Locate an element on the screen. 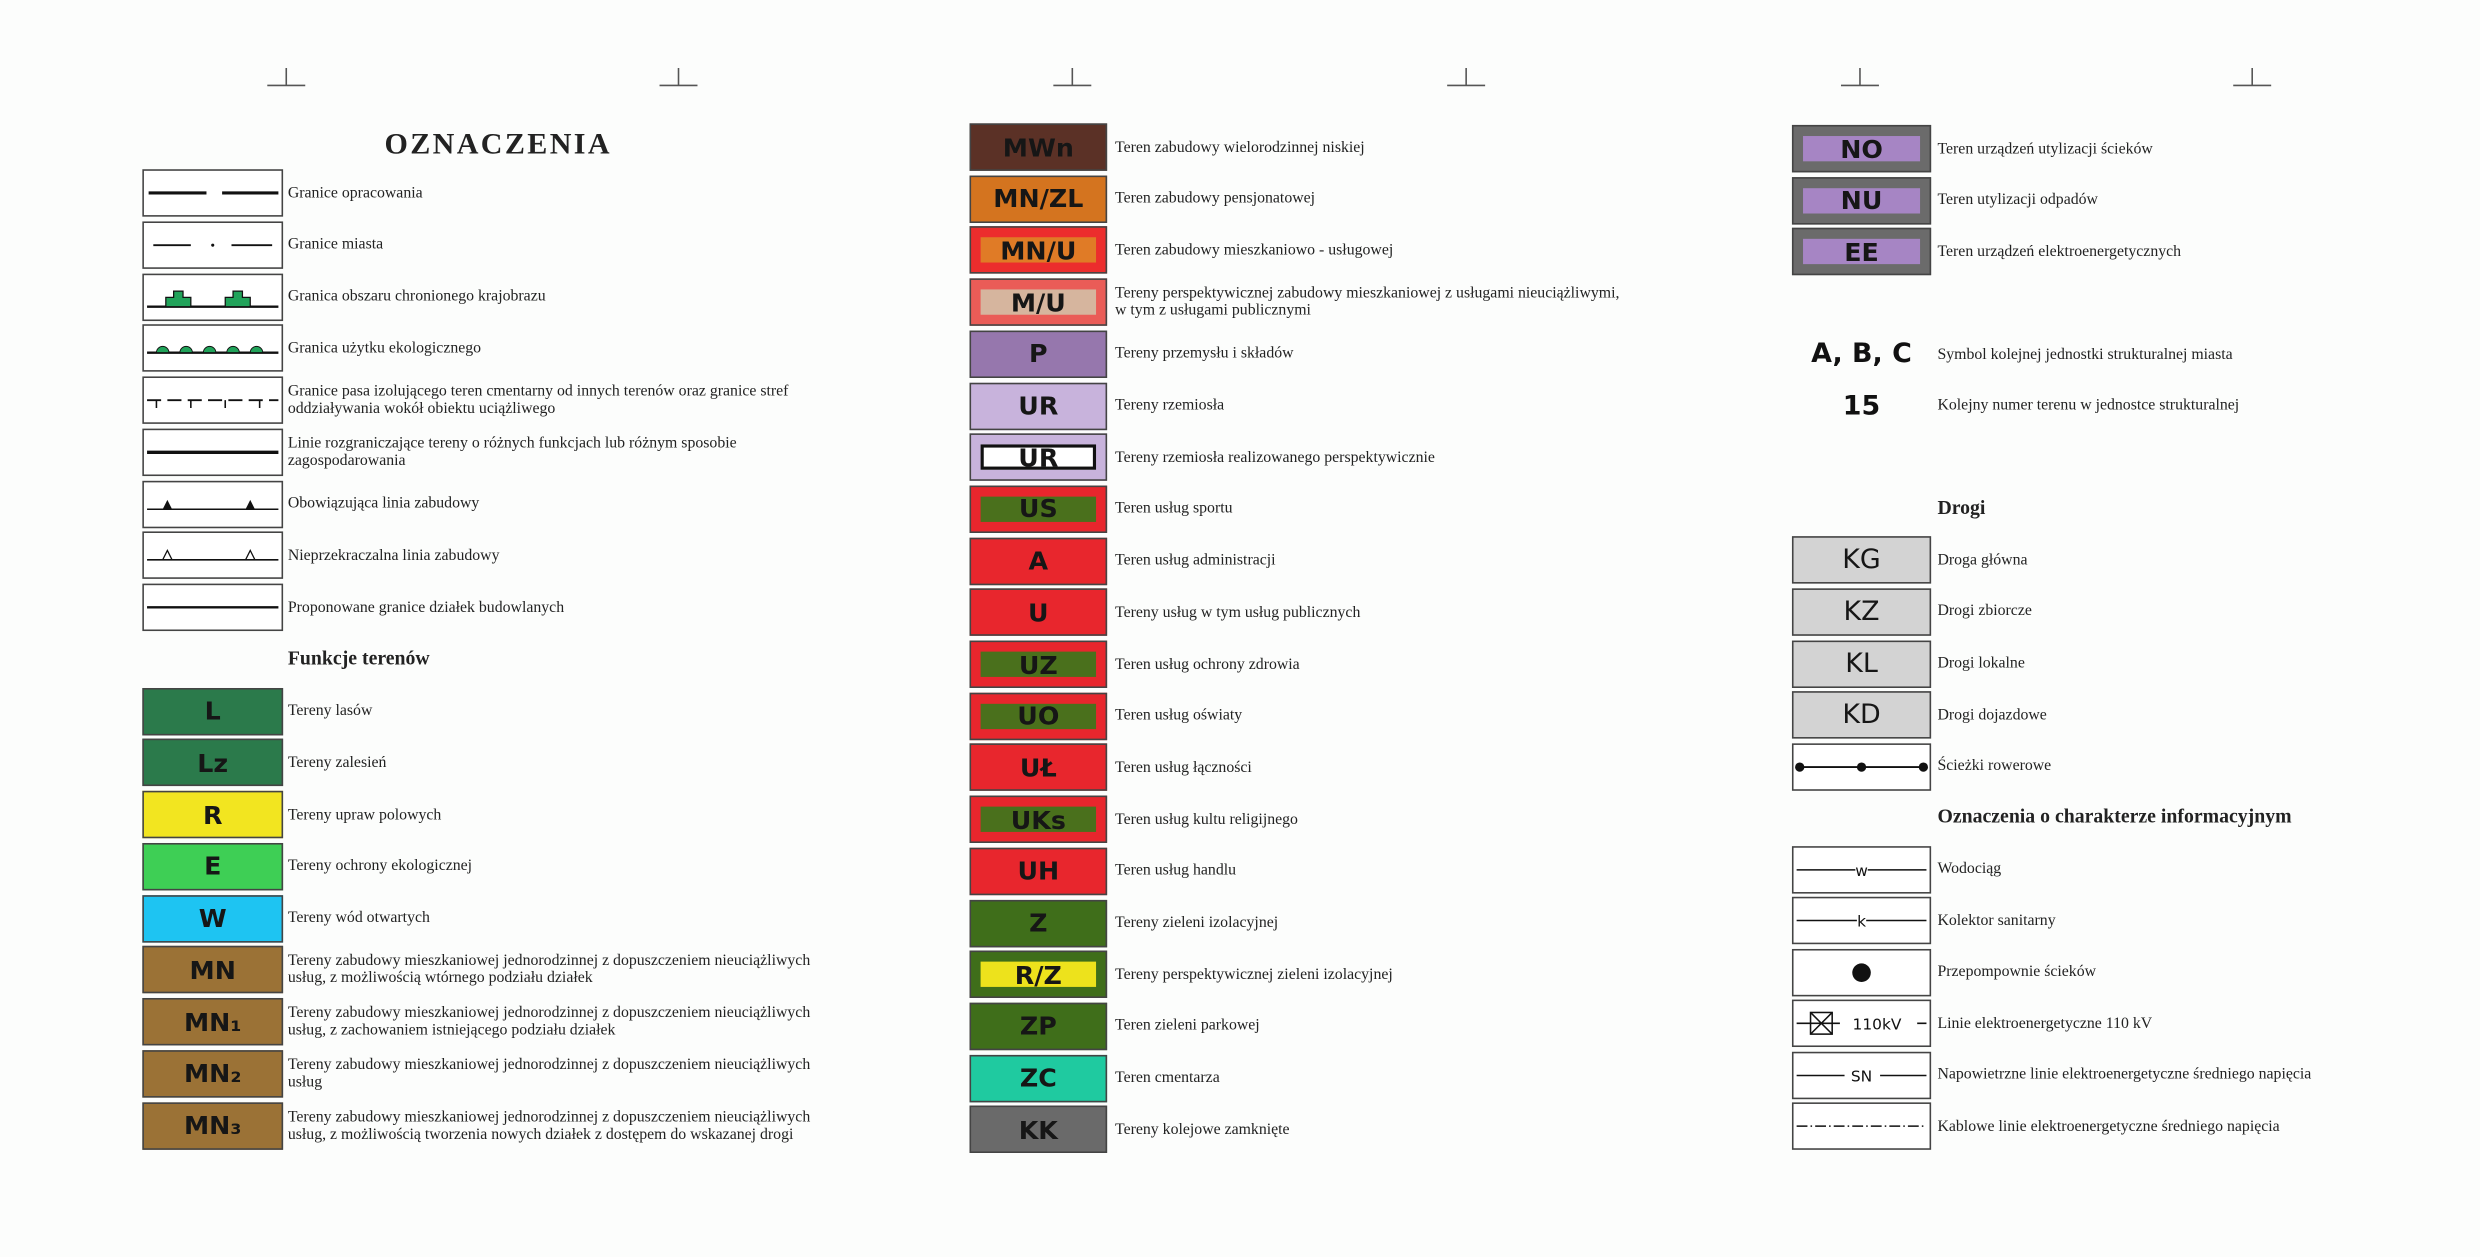  swatch-code: KD is located at coordinates (1861, 715).